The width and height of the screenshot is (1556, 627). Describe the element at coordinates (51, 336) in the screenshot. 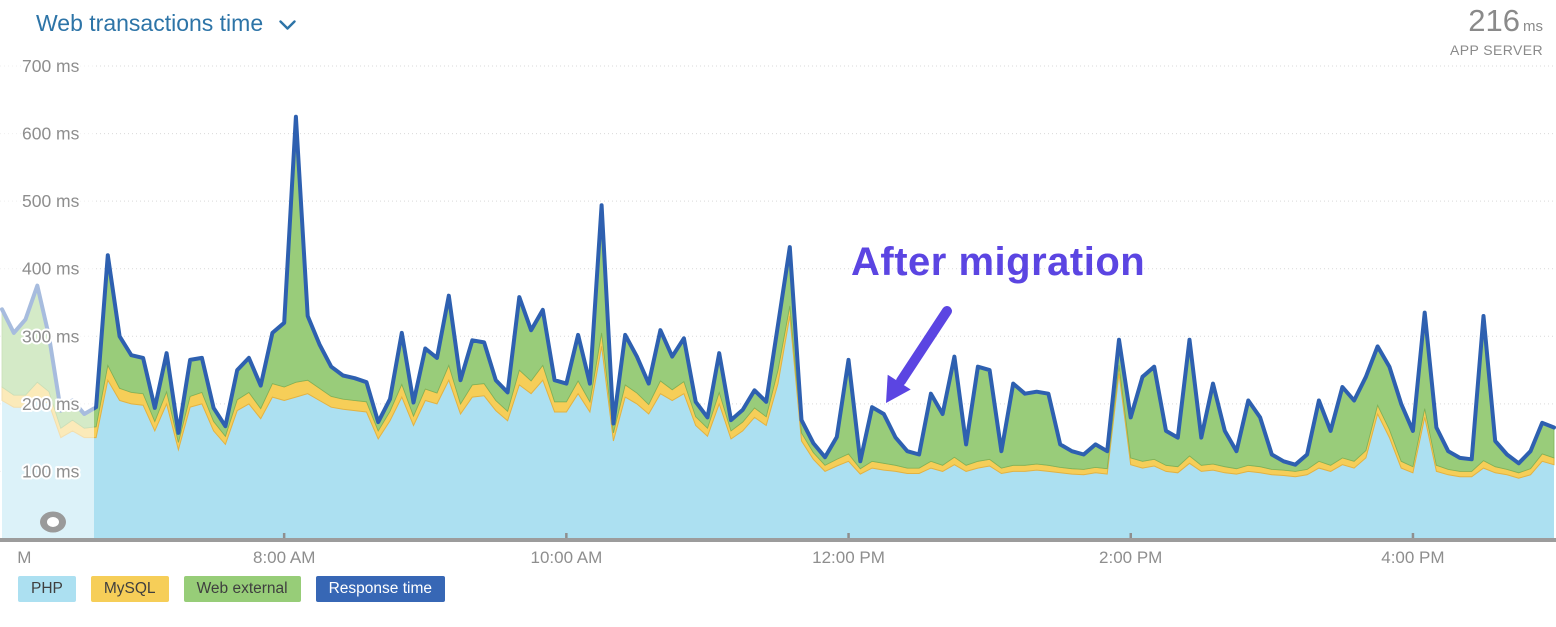

I see `y-axis-label: 300 ms` at that location.